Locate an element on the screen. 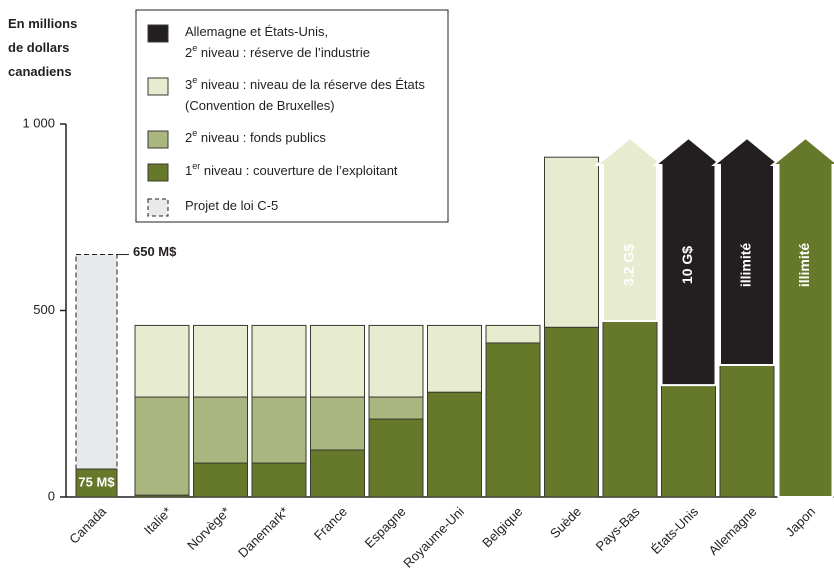 The image size is (834, 582). x-tick-label: Allemagne is located at coordinates (733, 531).